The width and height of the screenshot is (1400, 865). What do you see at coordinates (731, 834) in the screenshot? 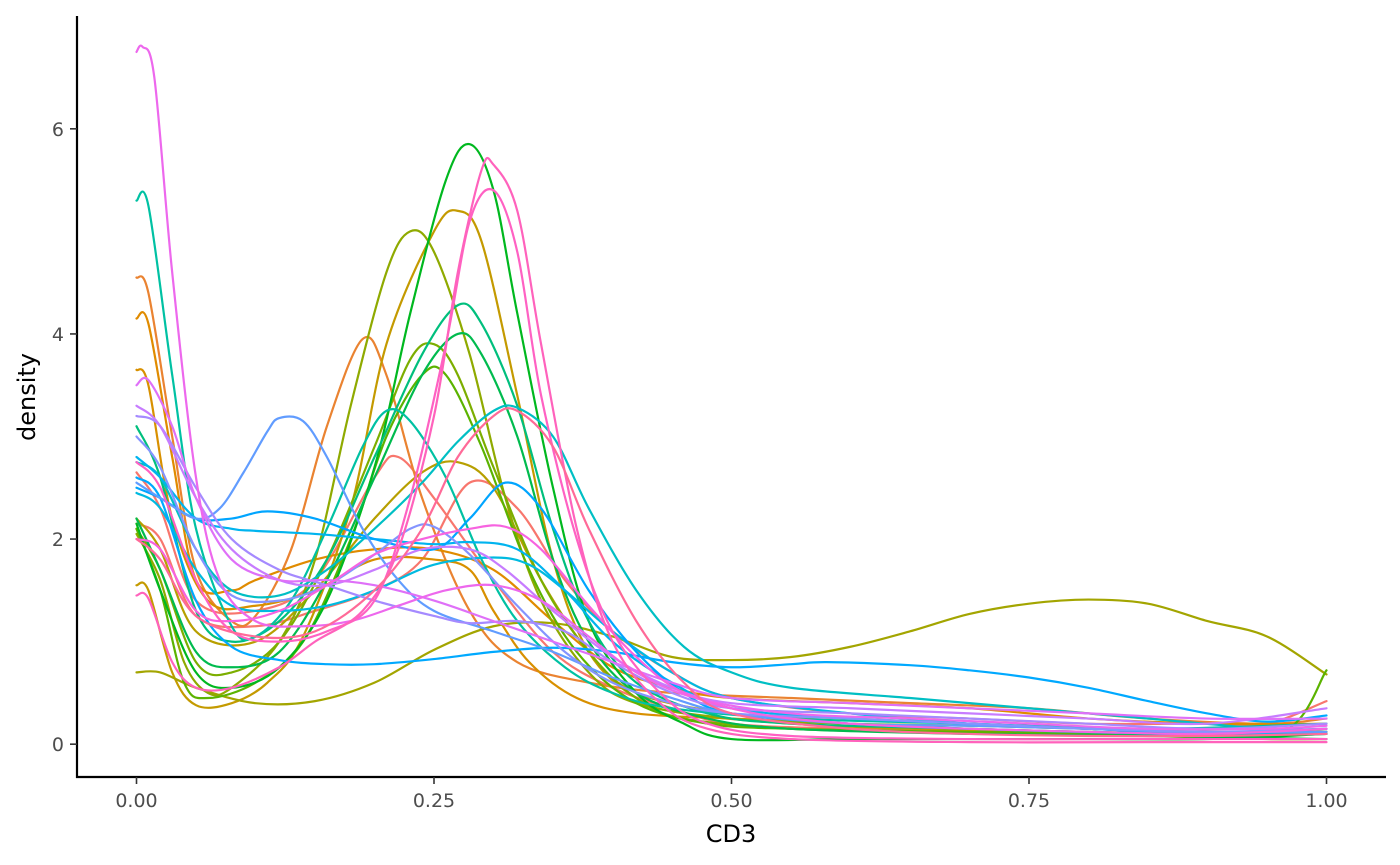
I see `x-axis-title: CD3` at bounding box center [731, 834].